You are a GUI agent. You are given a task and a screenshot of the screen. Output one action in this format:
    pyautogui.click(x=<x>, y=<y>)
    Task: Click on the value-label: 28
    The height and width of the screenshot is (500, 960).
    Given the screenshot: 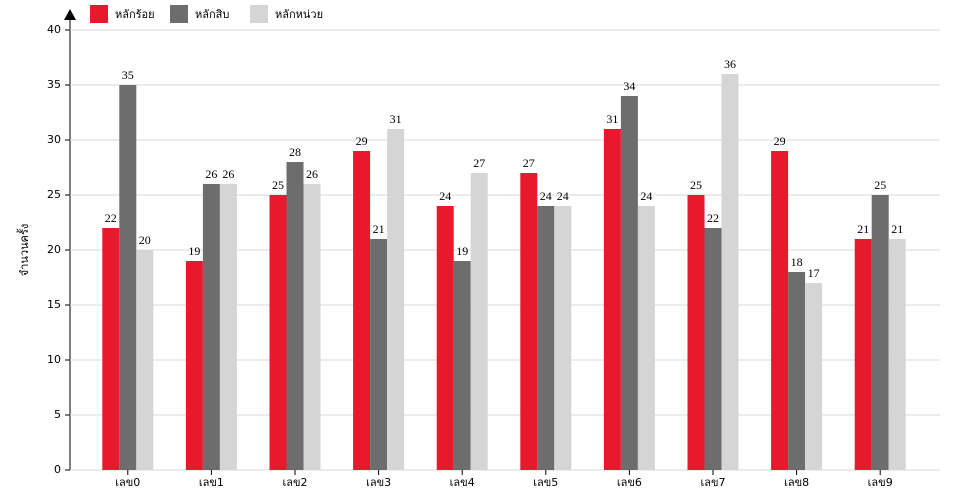 What is the action you would take?
    pyautogui.click(x=295, y=152)
    